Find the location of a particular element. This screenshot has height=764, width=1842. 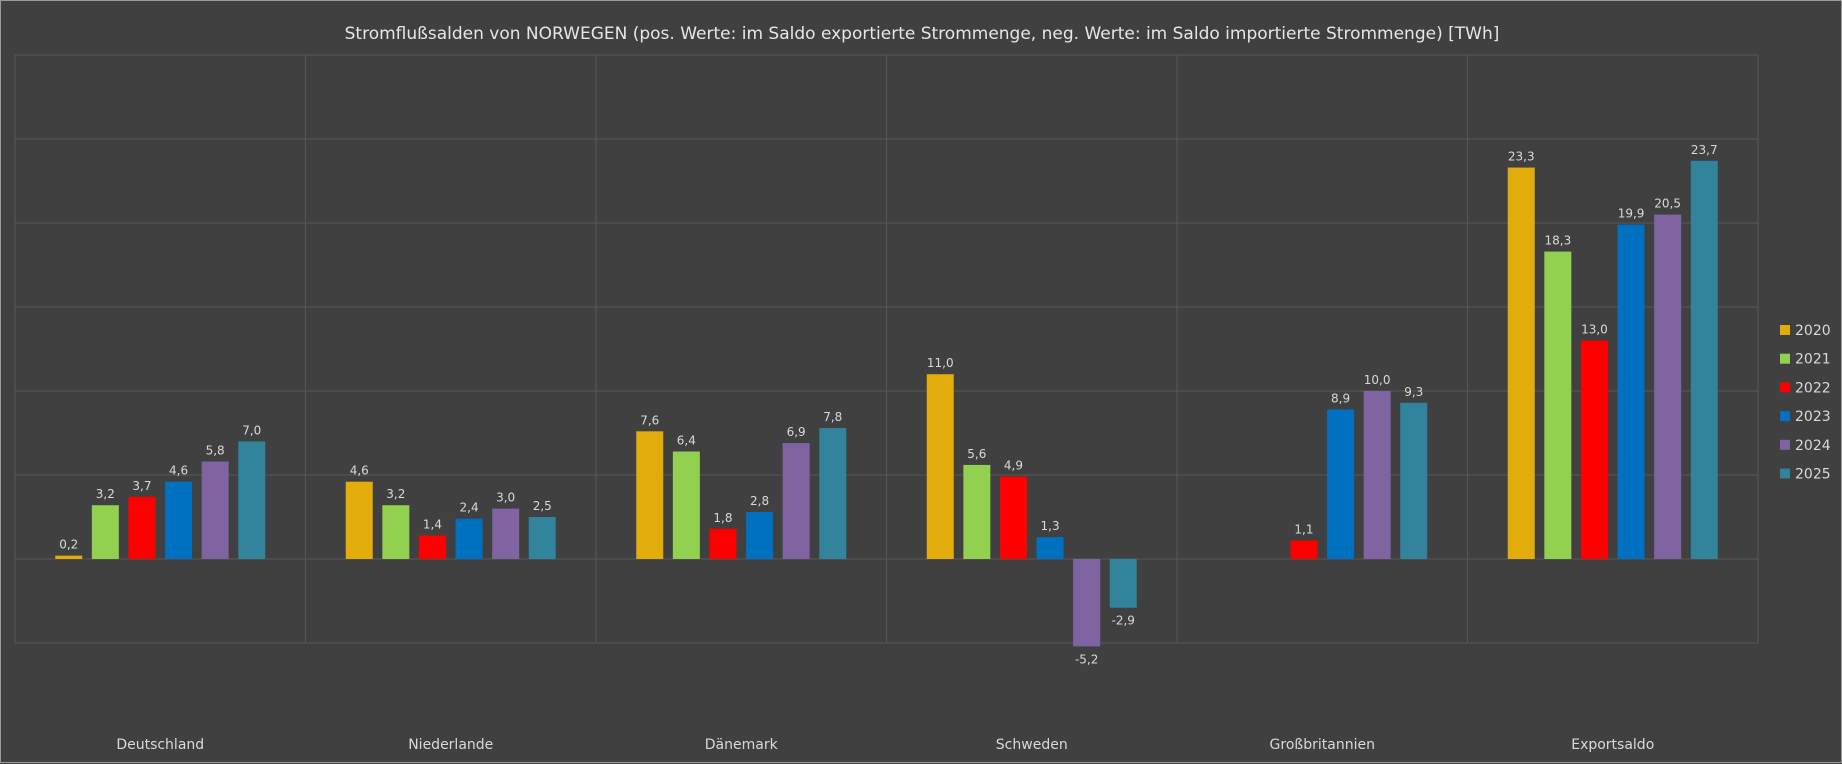

data-label: 11,0 is located at coordinates (940, 363).